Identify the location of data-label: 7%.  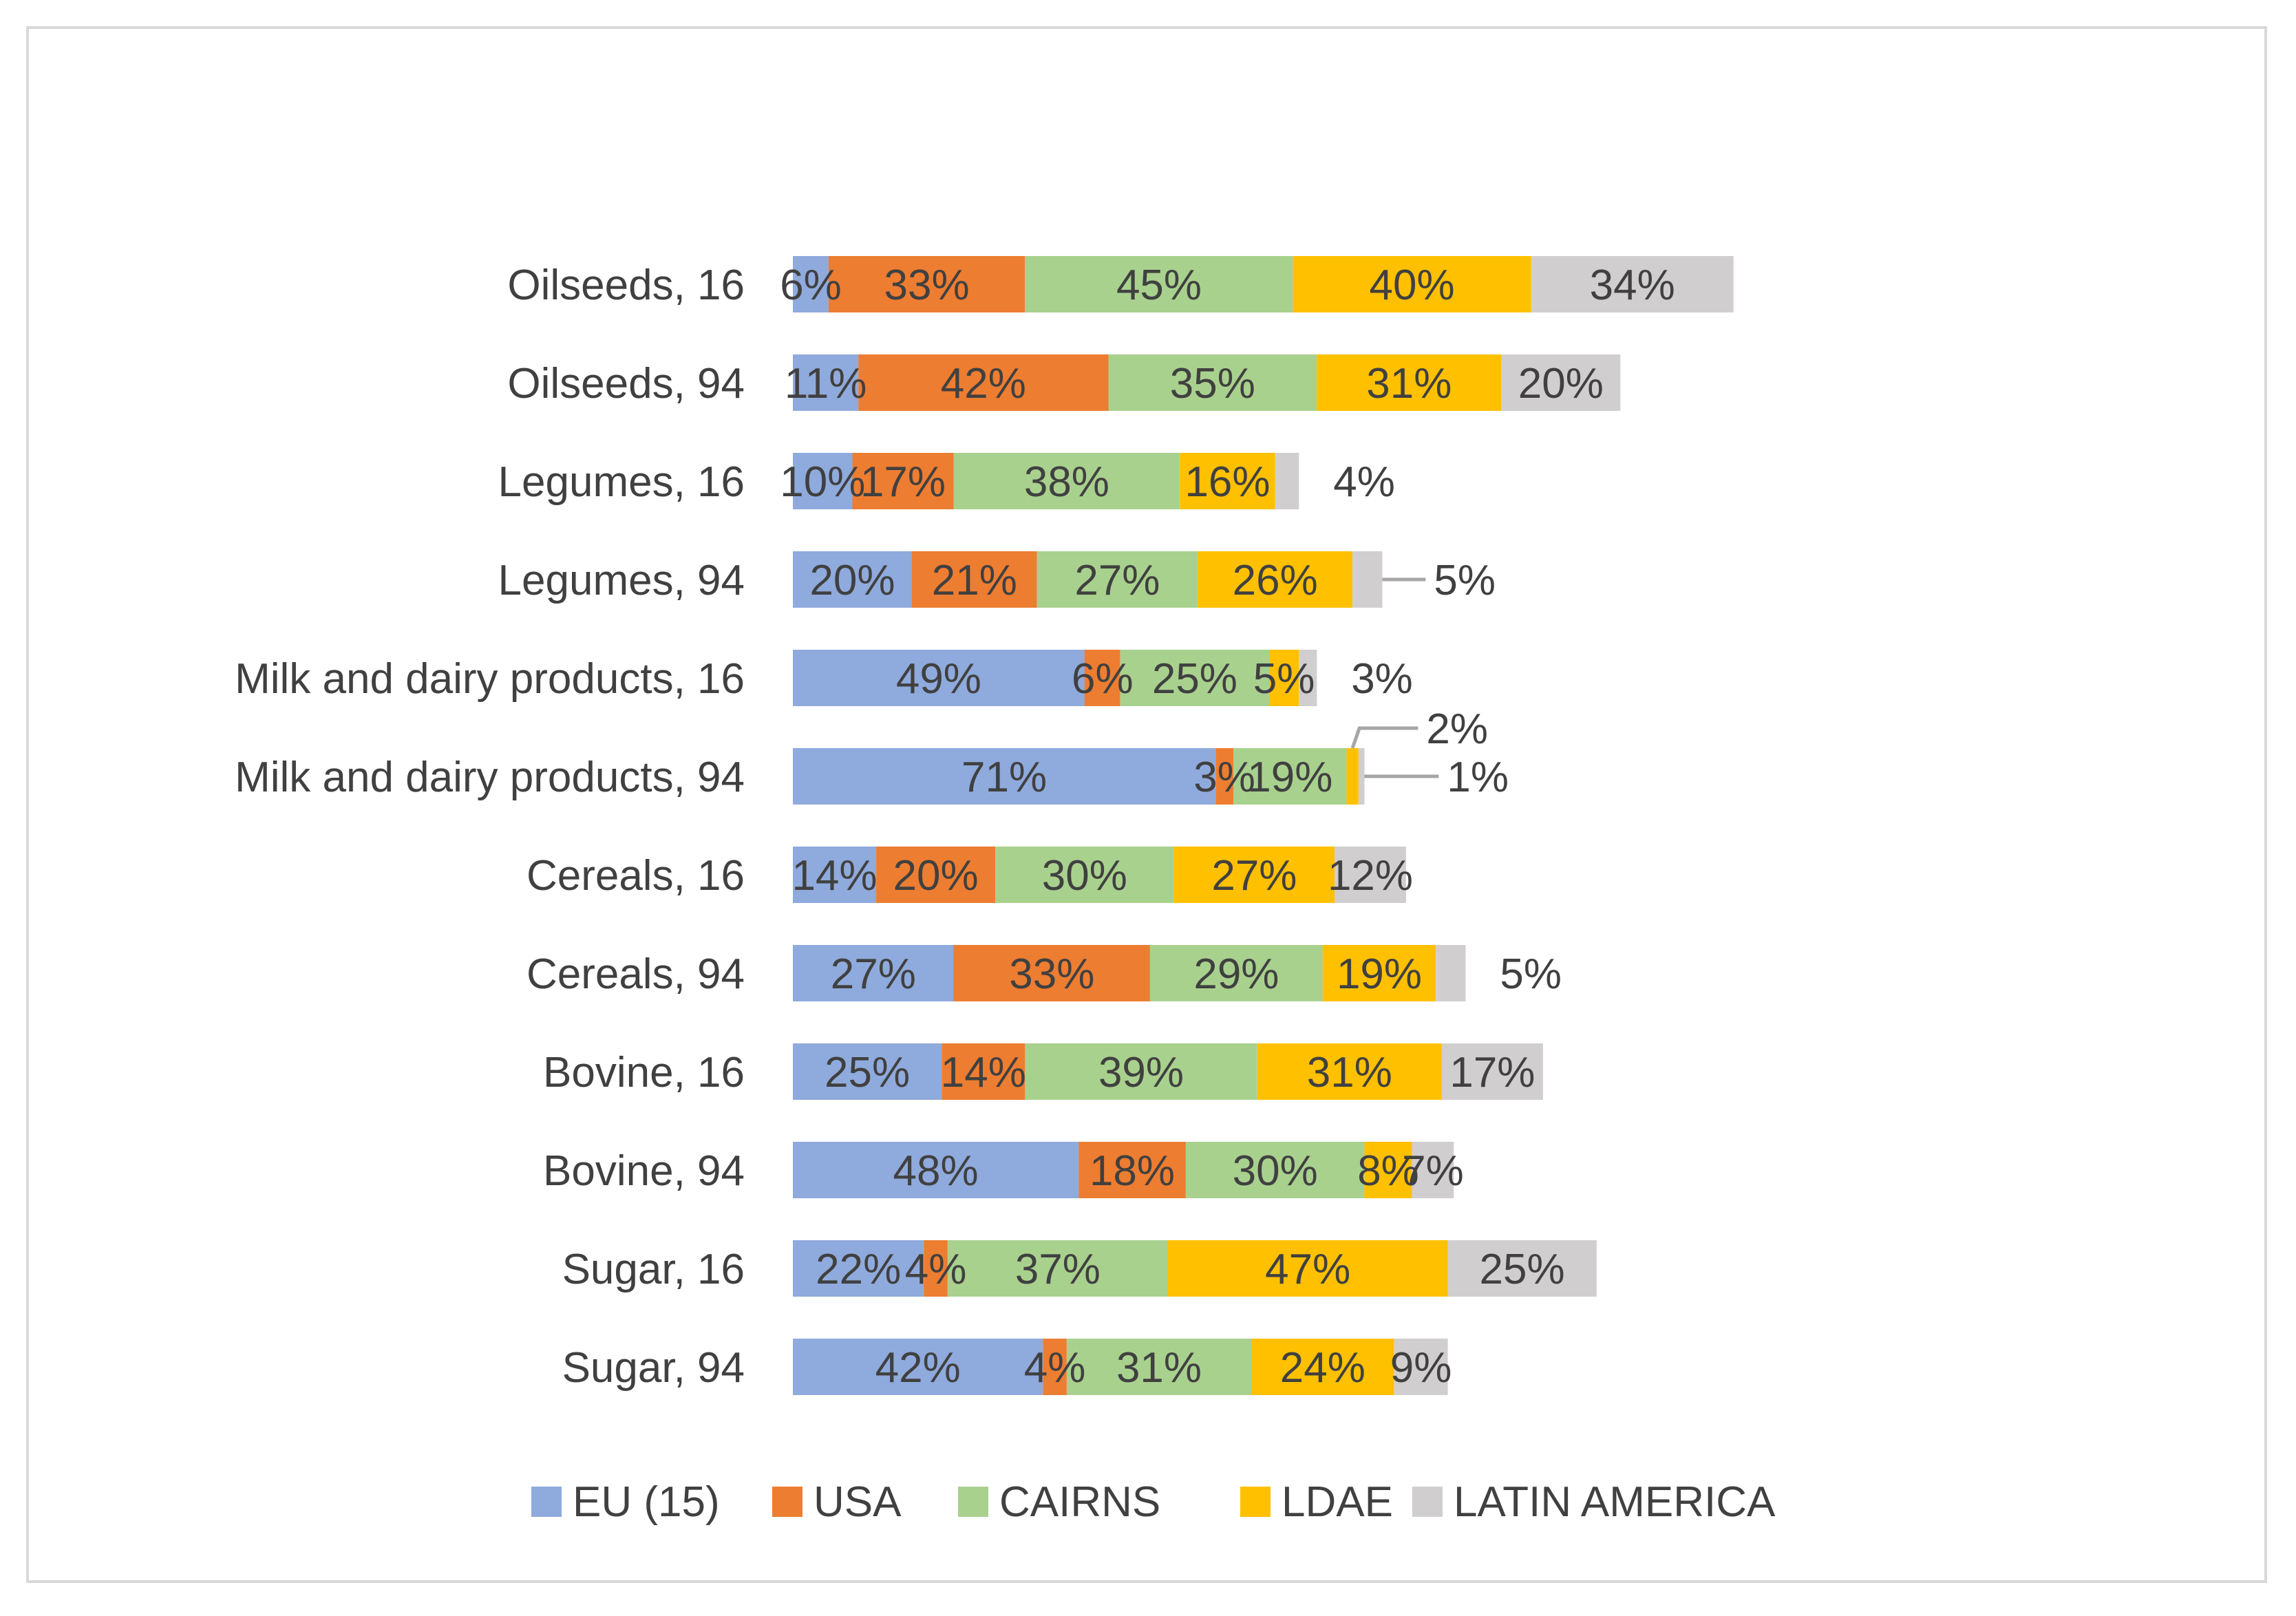
(1433, 1171).